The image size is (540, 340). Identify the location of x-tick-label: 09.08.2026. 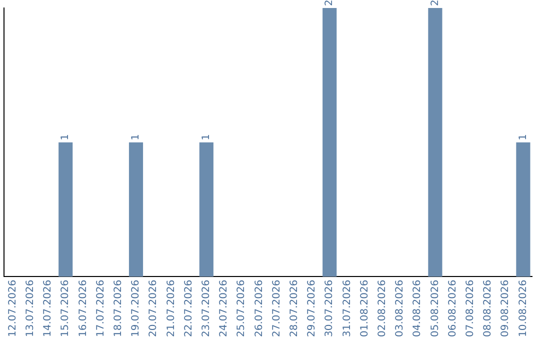
(506, 309).